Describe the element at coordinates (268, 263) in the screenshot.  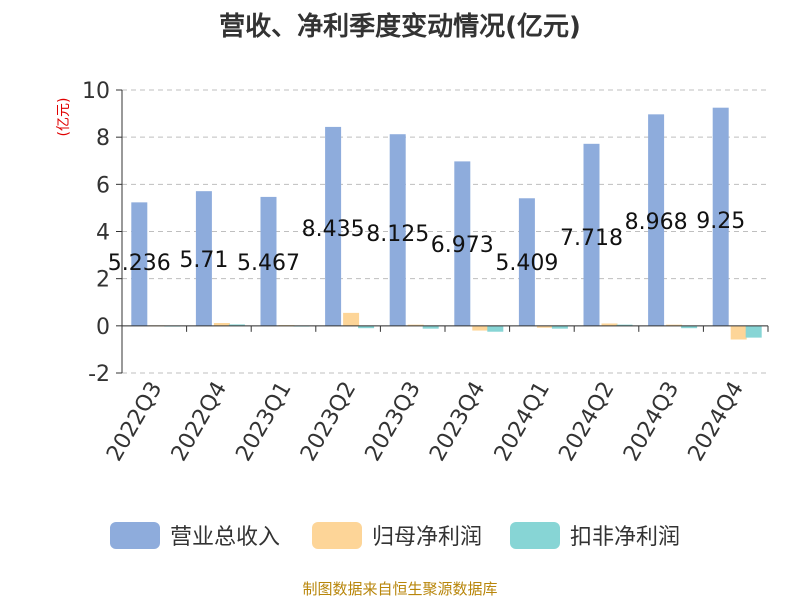
I see `data-label: 5.467` at that location.